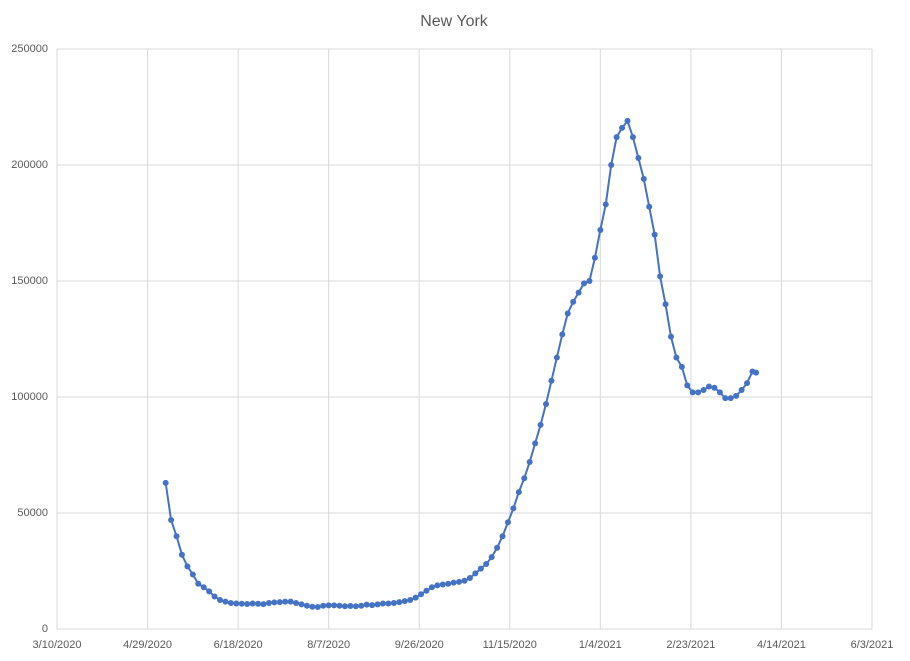 This screenshot has height=661, width=910. I want to click on chart-title: New York, so click(454, 21).